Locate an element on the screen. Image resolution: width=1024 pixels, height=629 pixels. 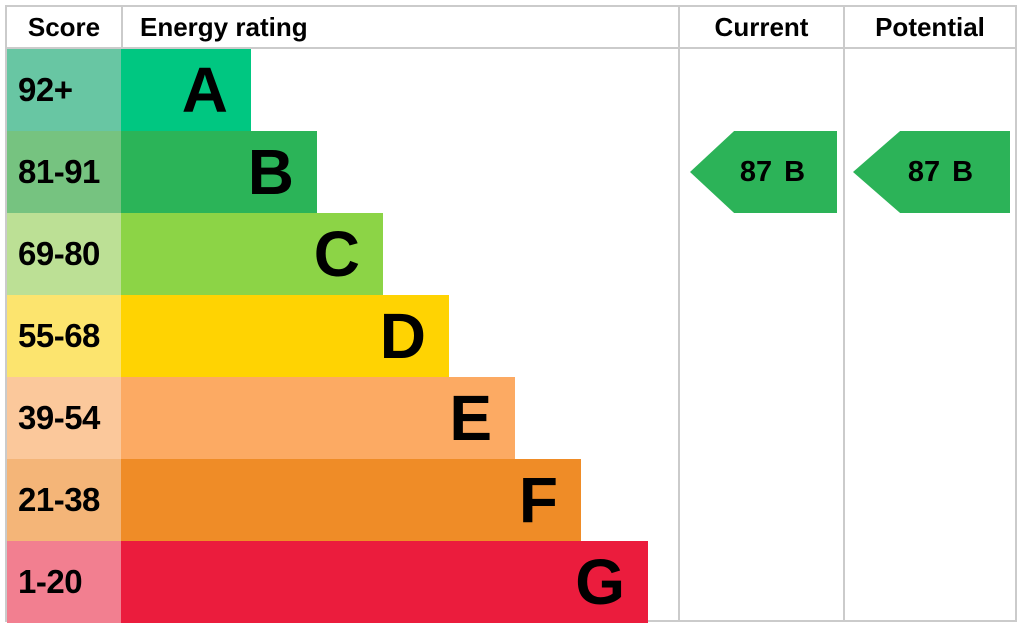
current-rating-score: 87 is located at coordinates (756, 171).